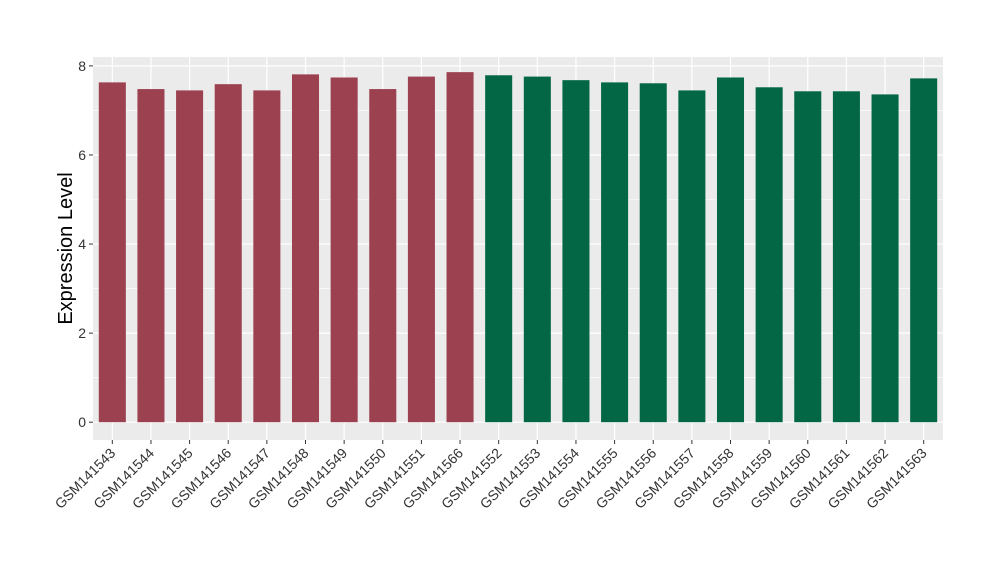 The height and width of the screenshot is (585, 1000). I want to click on bar-GSM141557, so click(692, 256).